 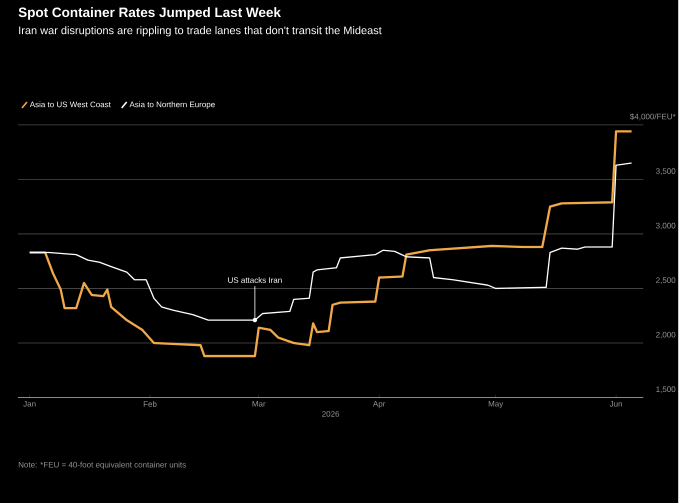 What do you see at coordinates (200, 31) in the screenshot?
I see `chart-subtitle: Iran war disruptions are rippling to trade lanes that don't transit the Mideast` at bounding box center [200, 31].